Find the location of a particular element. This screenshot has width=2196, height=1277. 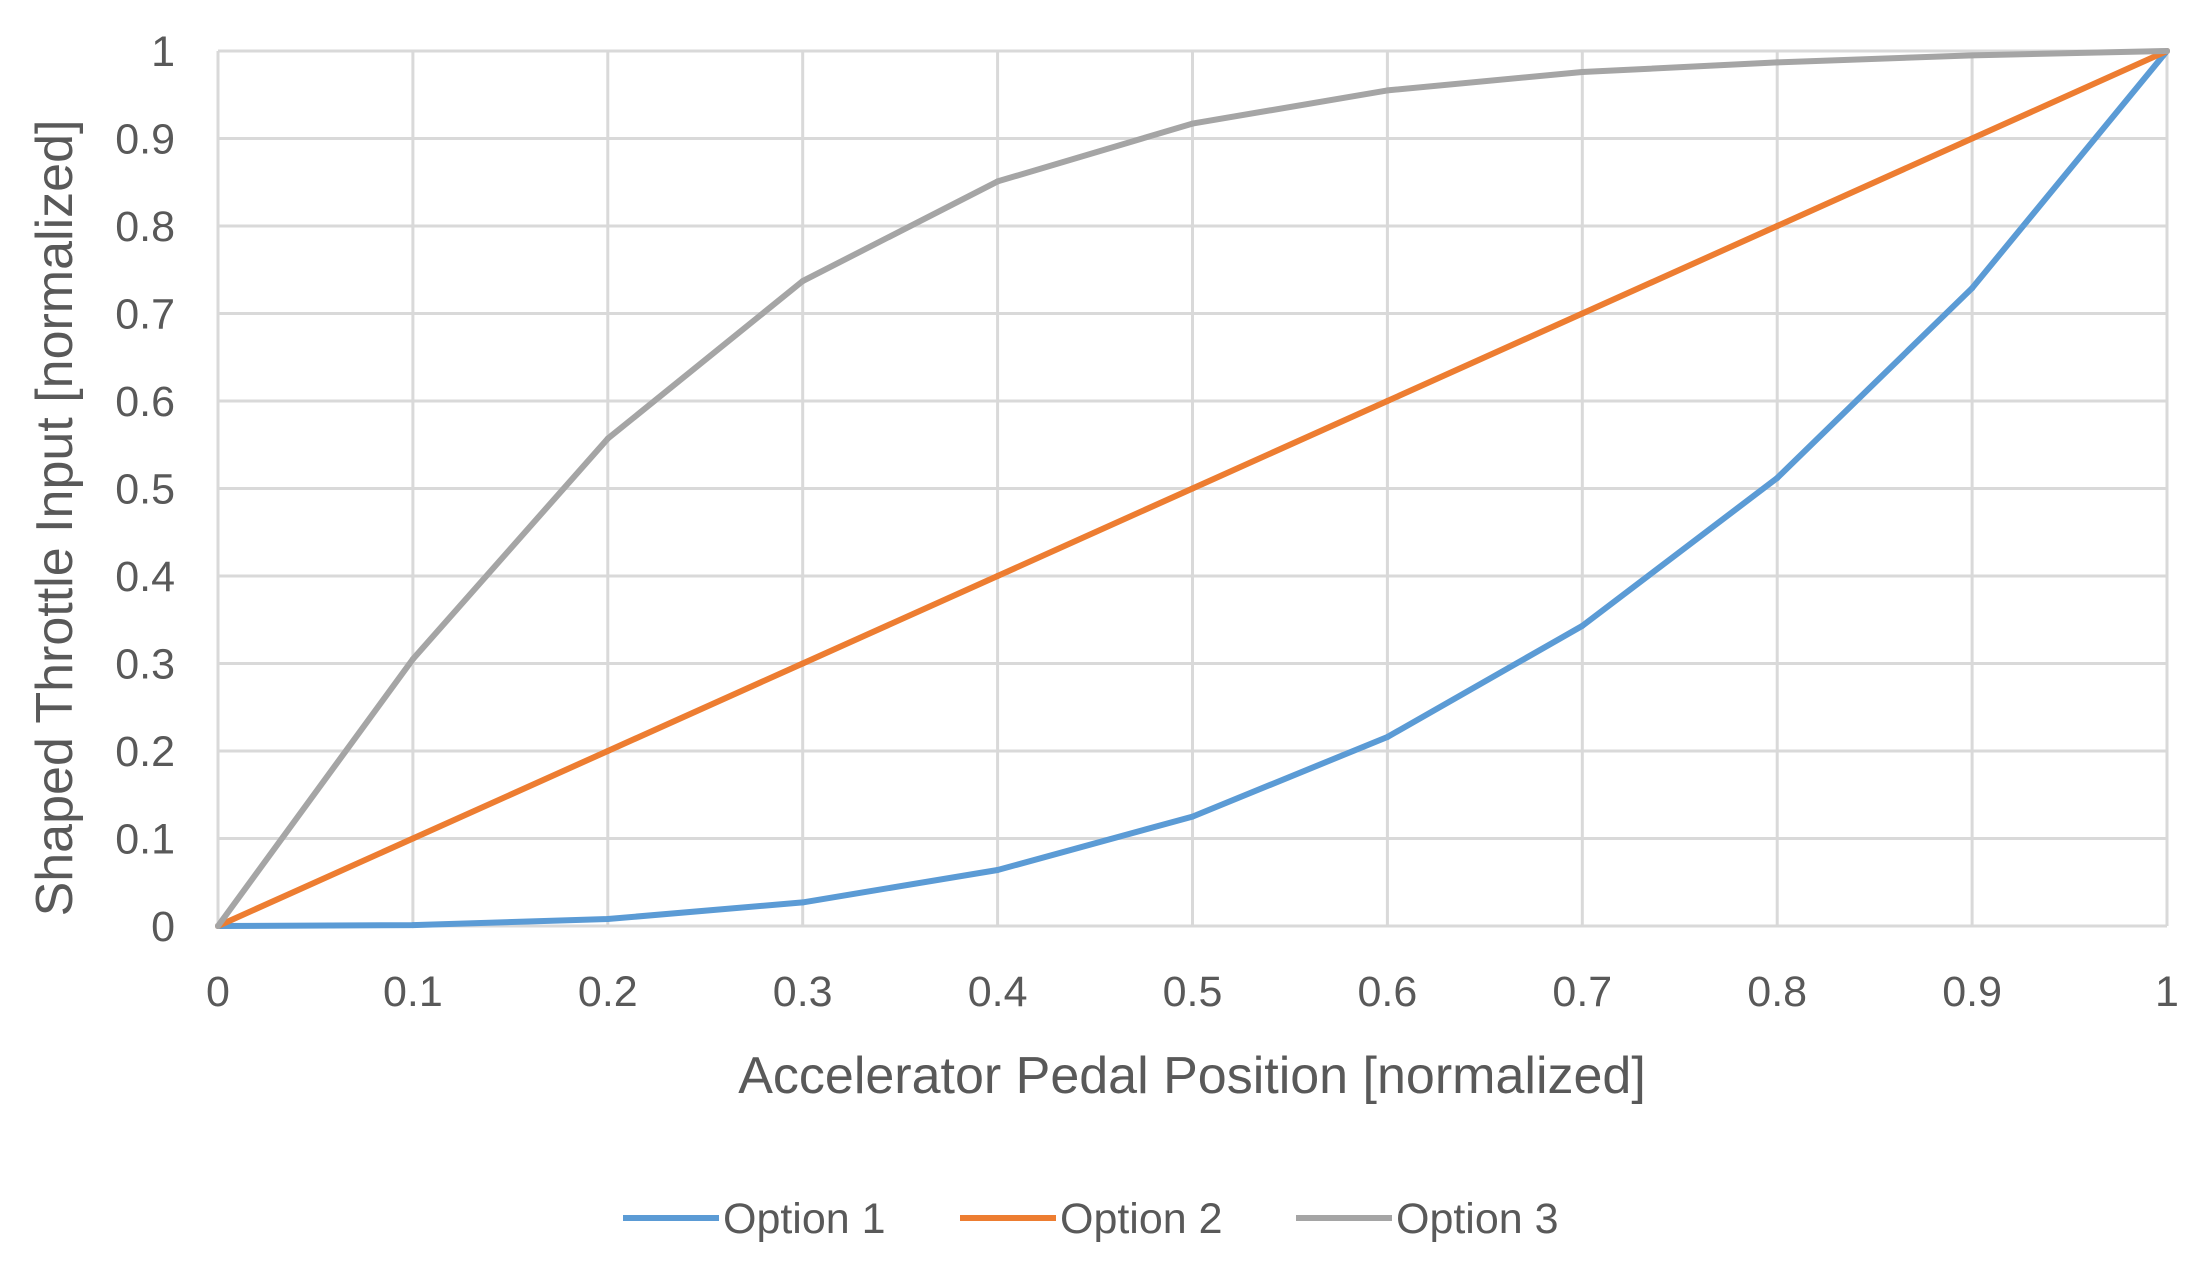

y-tick-label: 0.5 is located at coordinates (145, 490).